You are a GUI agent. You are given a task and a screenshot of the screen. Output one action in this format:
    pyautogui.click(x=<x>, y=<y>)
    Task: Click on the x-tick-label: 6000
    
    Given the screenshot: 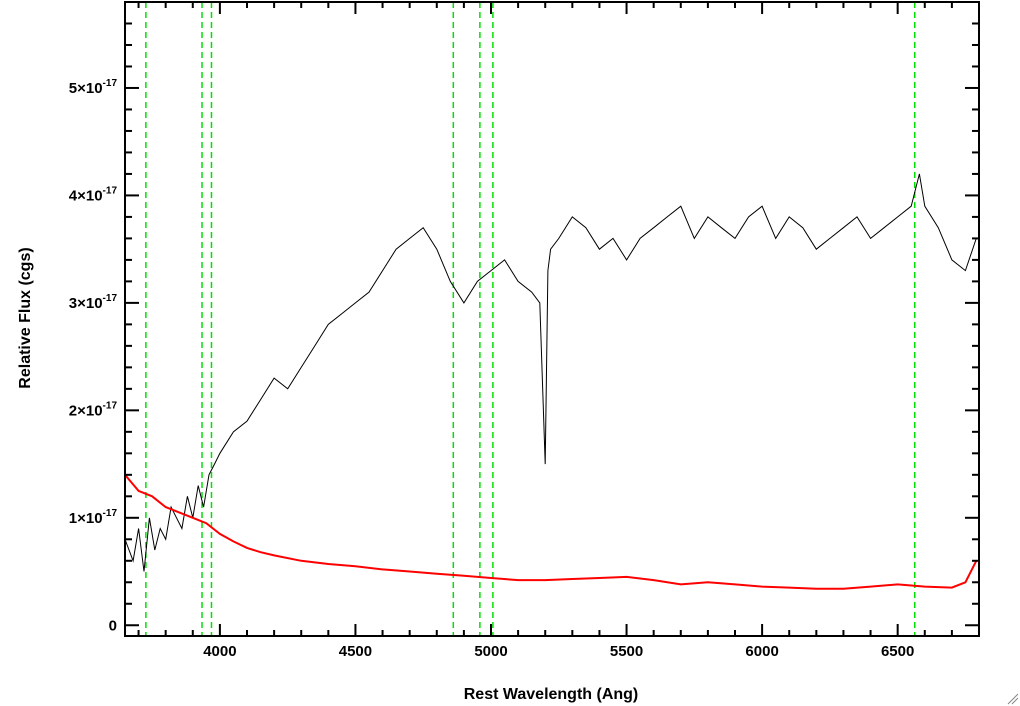 What is the action you would take?
    pyautogui.click(x=761, y=651)
    